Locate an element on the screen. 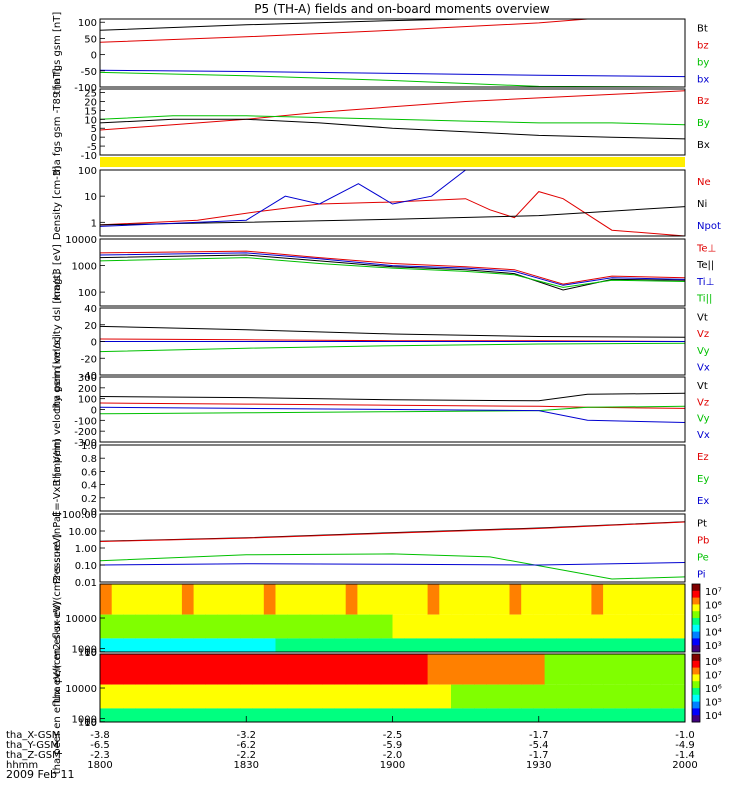 This screenshot has width=750, height=804. series-line-Pi is located at coordinates (392, 564).